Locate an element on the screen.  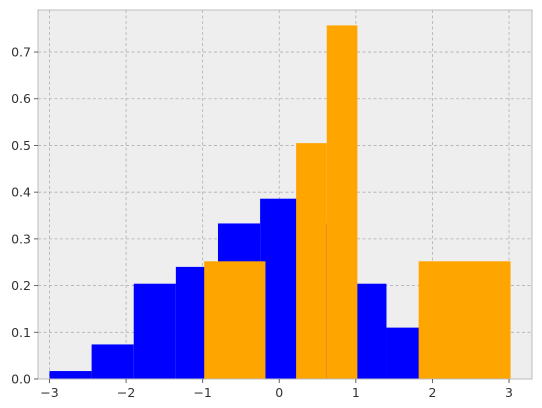
y-tick-label-7: 0.7 is located at coordinates (21, 52).